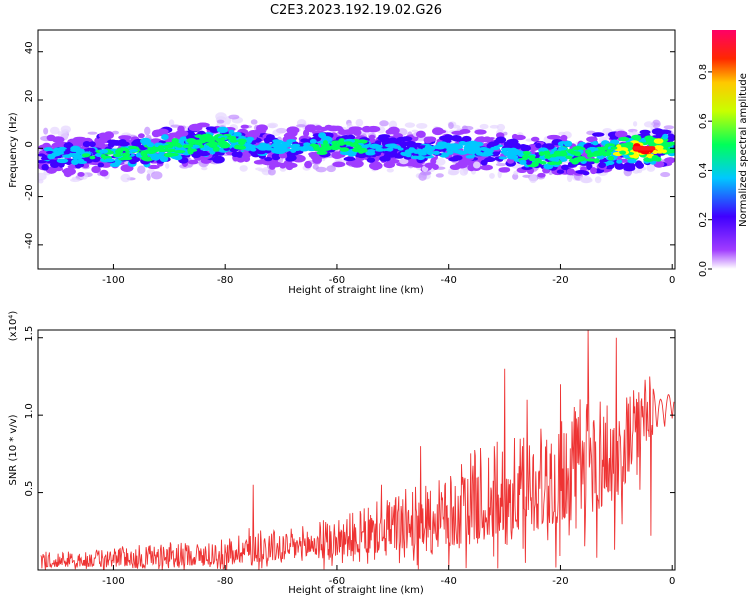  What do you see at coordinates (356, 290) in the screenshot?
I see `spectrogram-x-label: Height of straight line (km)` at bounding box center [356, 290].